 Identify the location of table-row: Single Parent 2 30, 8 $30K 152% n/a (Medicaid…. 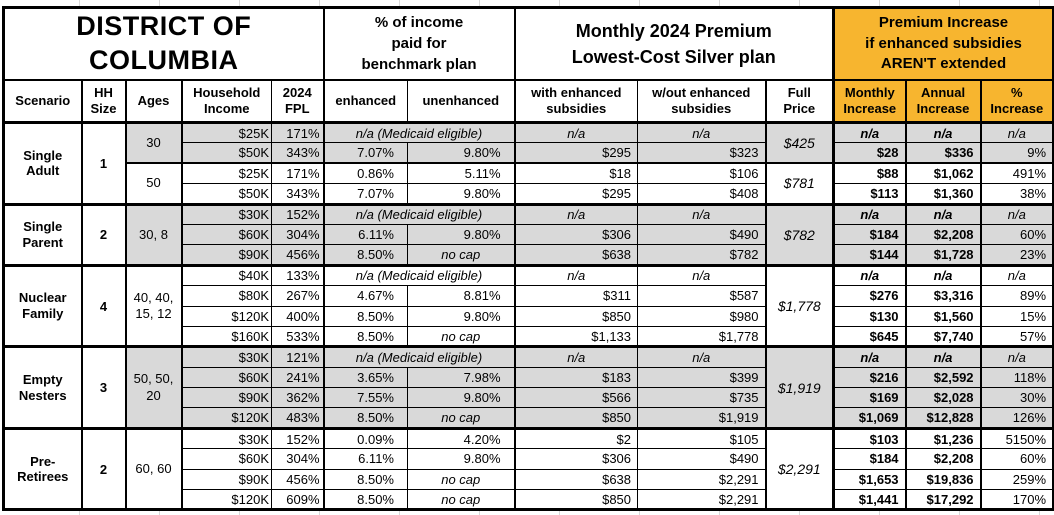
(528, 234).